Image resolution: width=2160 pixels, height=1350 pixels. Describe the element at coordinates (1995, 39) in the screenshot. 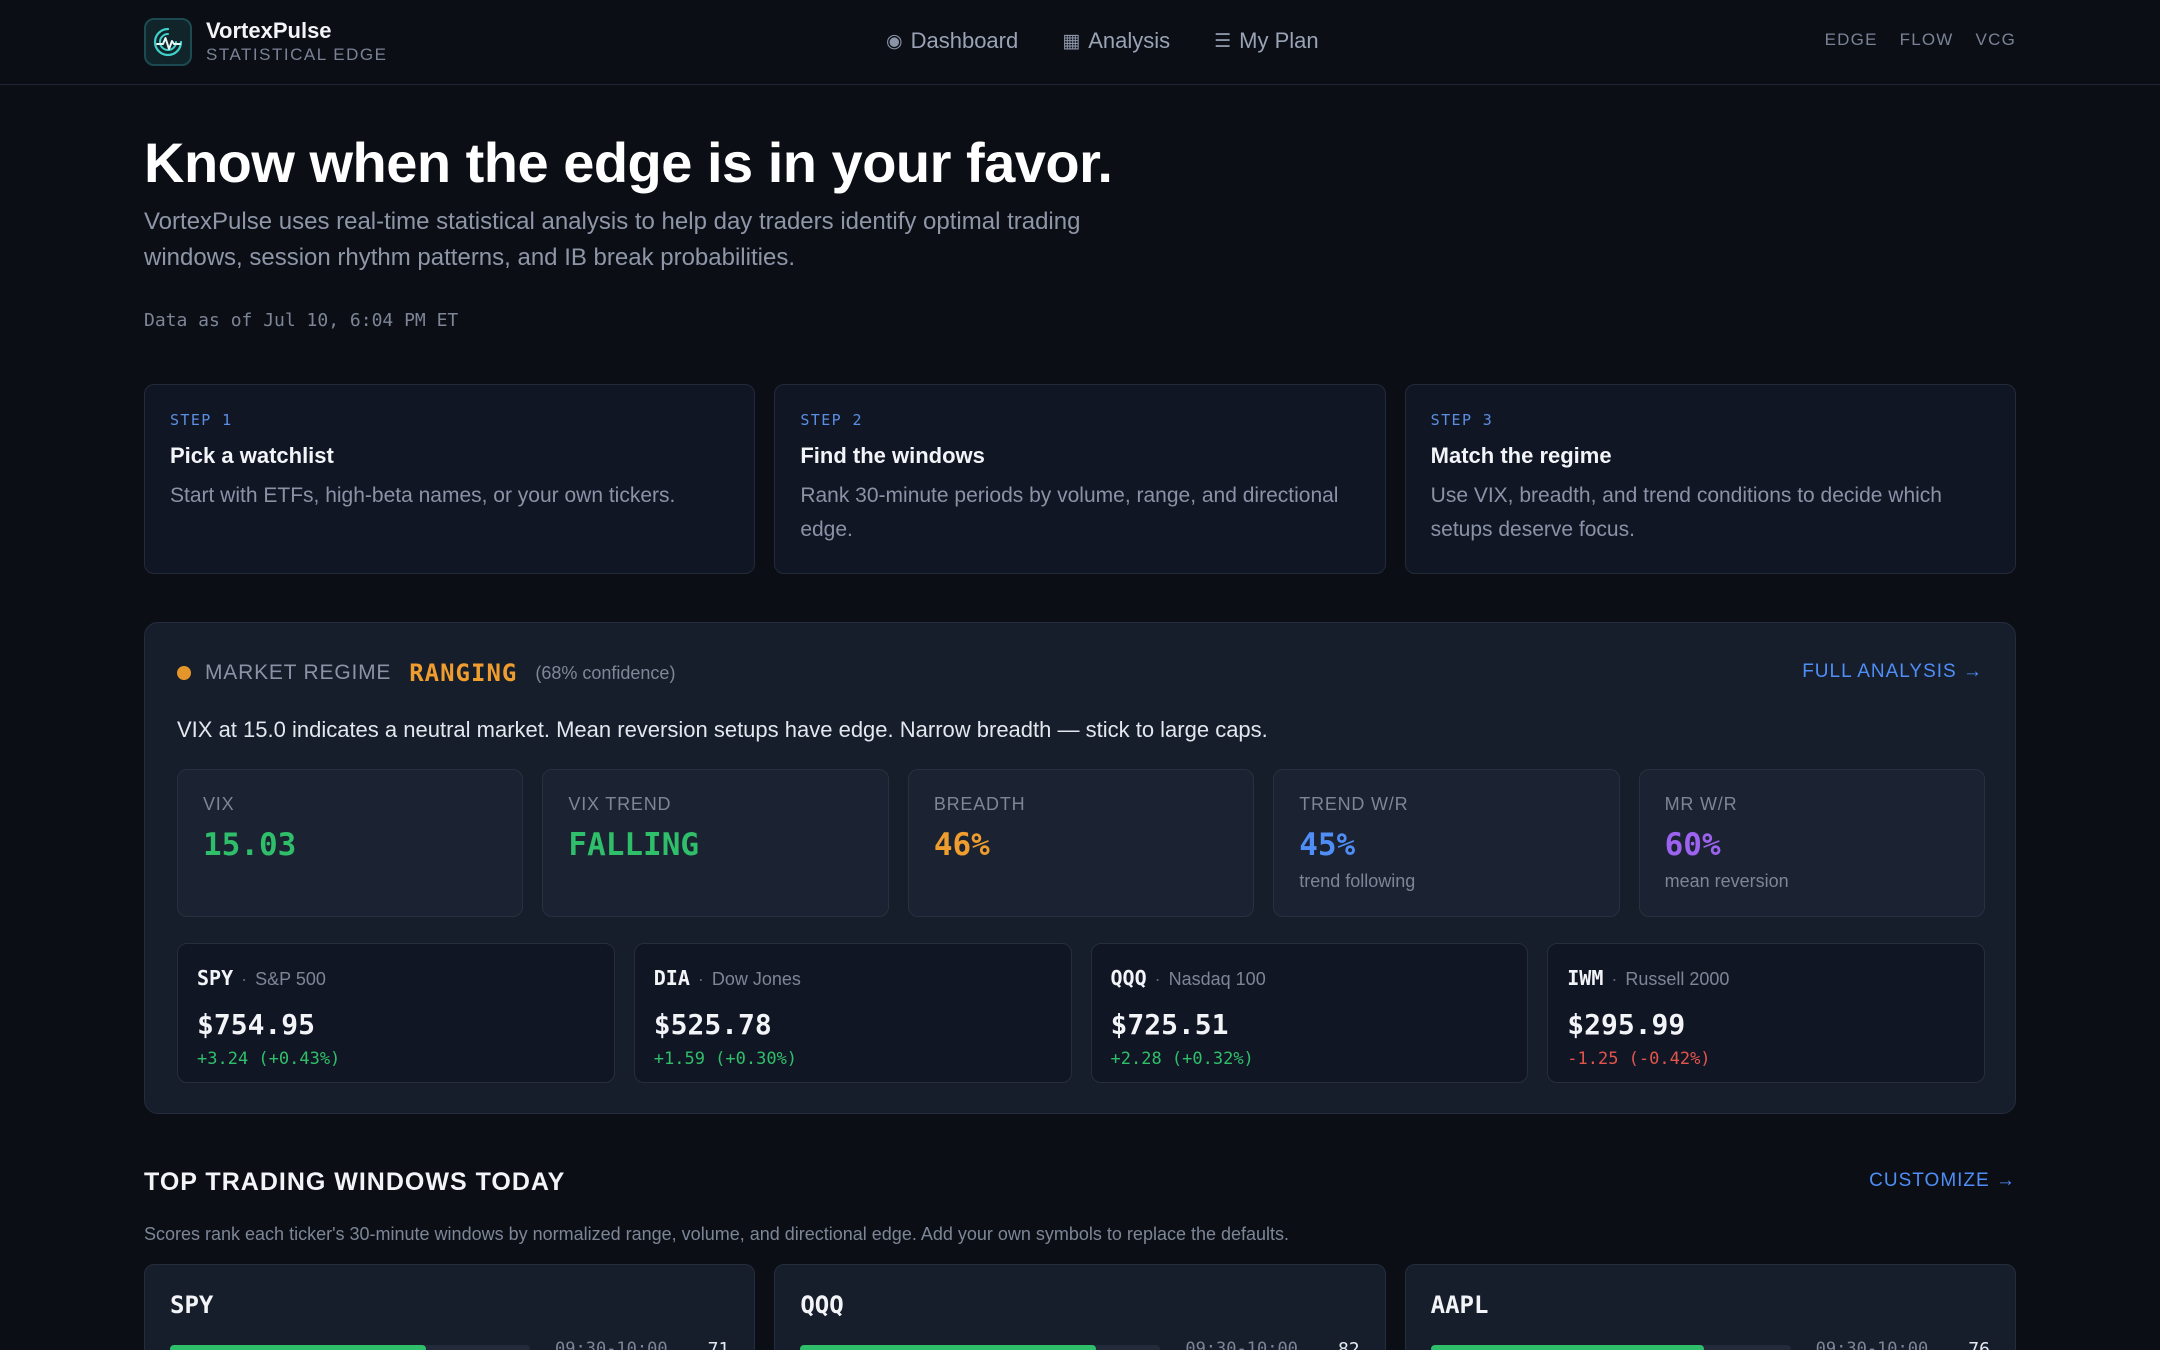

I see `tag-vcg: VCG` at that location.